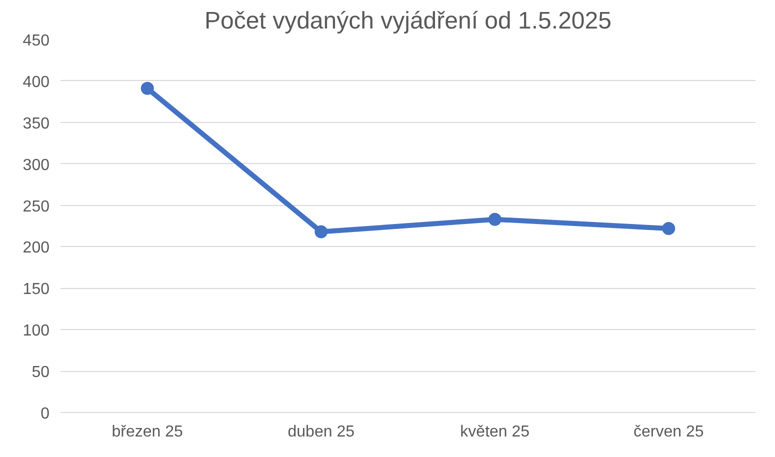 Image resolution: width=775 pixels, height=457 pixels. Describe the element at coordinates (321, 432) in the screenshot. I see `x-tick-label: duben 25` at that location.